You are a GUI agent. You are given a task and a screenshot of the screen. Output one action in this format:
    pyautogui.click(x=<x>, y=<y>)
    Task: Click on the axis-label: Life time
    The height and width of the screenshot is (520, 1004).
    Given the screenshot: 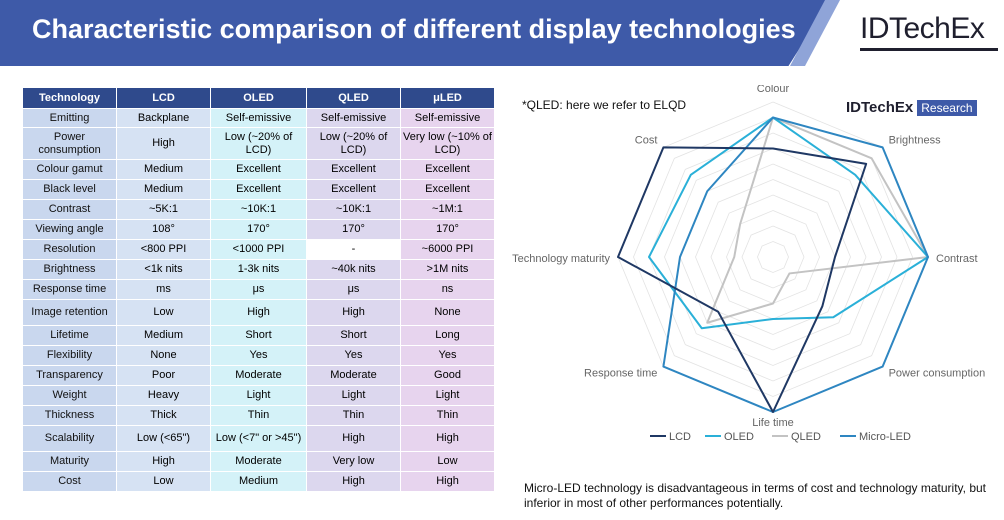 What is the action you would take?
    pyautogui.click(x=773, y=423)
    